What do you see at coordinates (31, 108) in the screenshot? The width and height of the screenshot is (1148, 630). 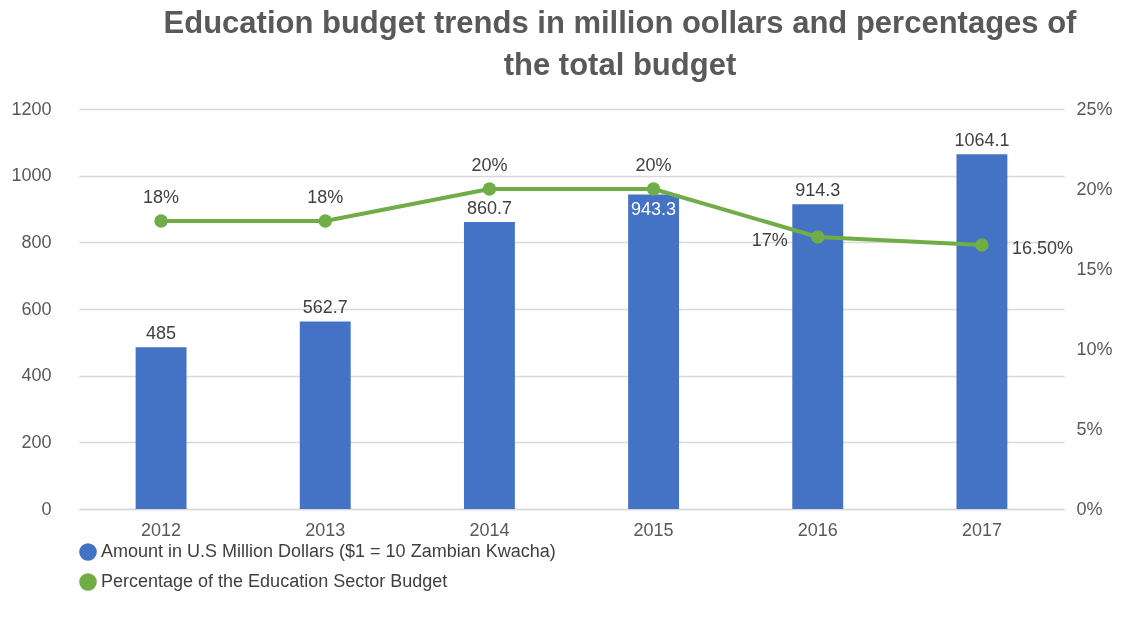 I see `y-tick-label: 1200` at bounding box center [31, 108].